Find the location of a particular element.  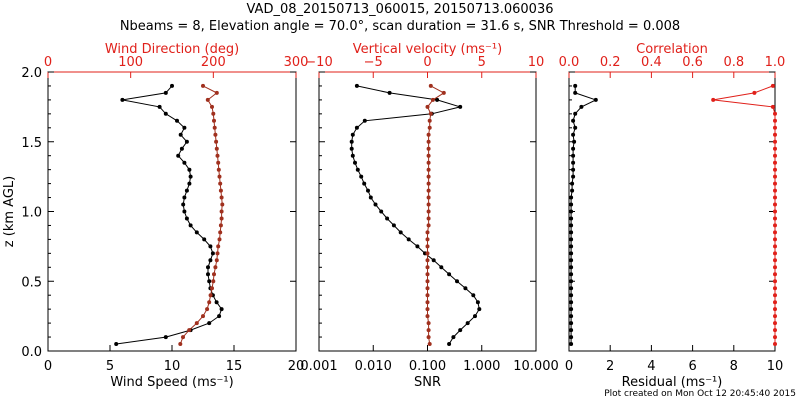

panel-3-xtick-label: 4 is located at coordinates (651, 366).